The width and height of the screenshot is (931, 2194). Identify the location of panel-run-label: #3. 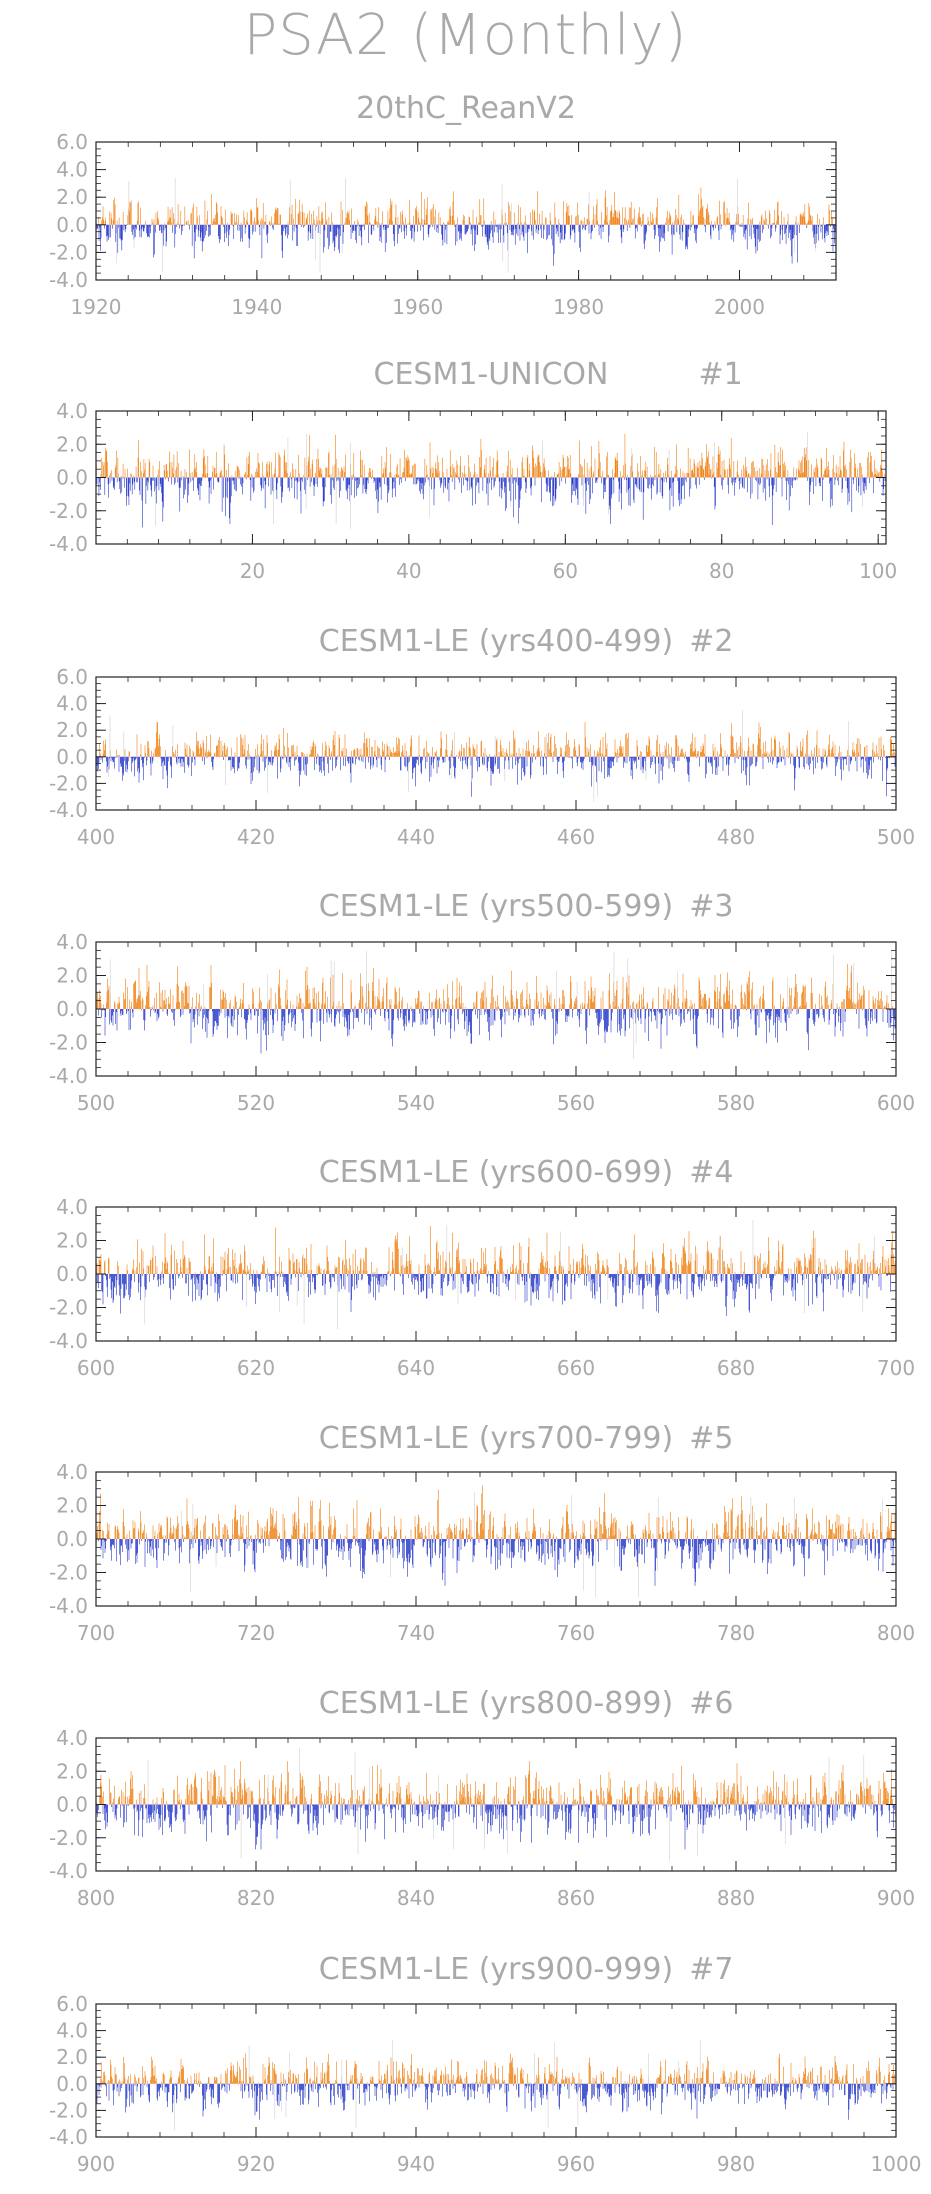
(711, 906).